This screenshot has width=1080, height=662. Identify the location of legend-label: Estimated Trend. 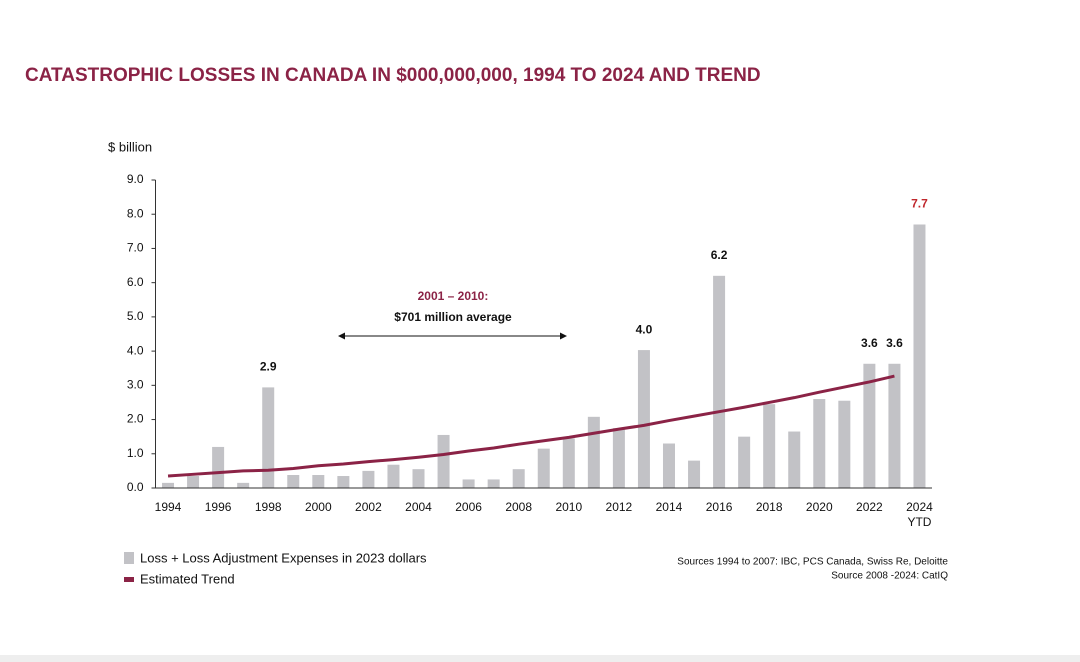
(187, 578).